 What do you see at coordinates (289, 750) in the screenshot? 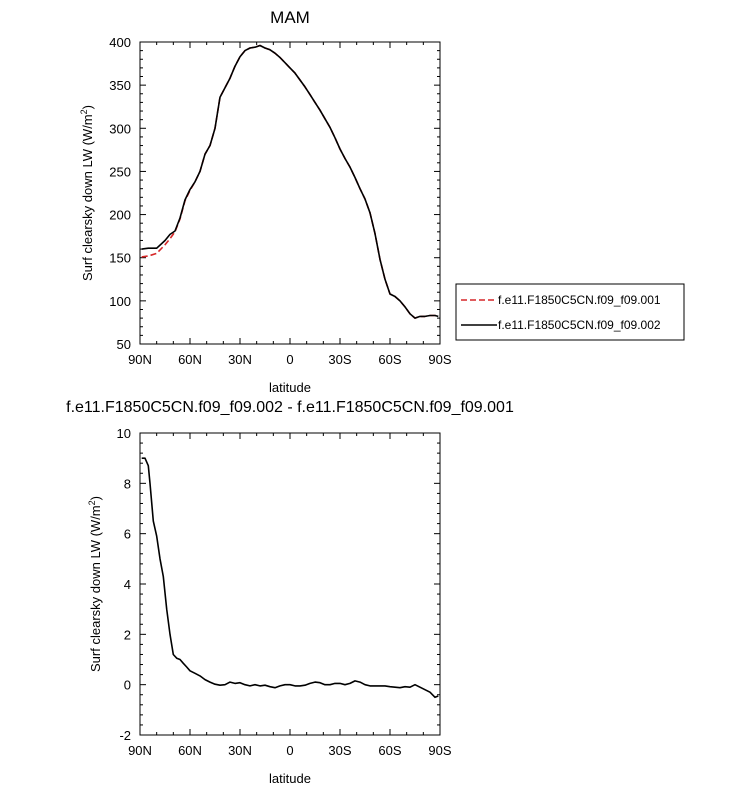
I see `bottom-chart-x-tick-label: 0` at bounding box center [289, 750].